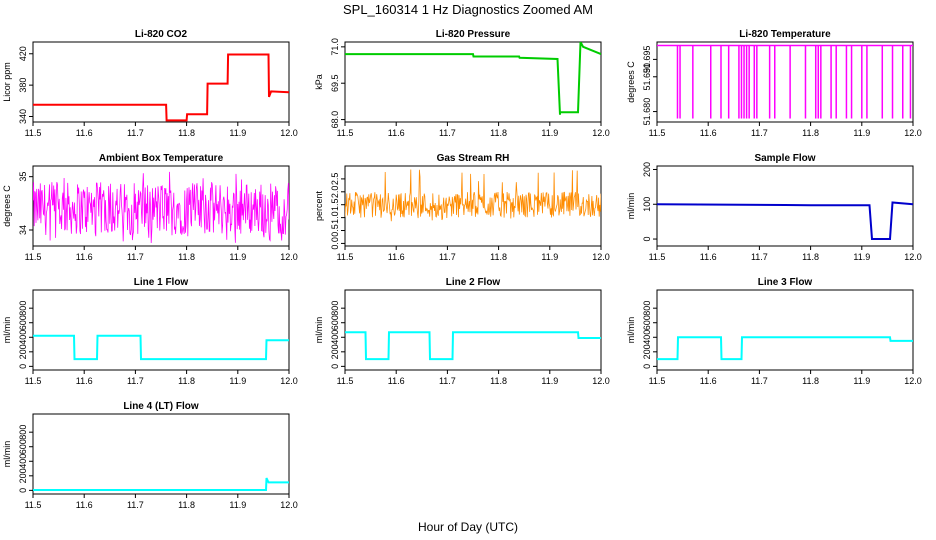 Image resolution: width=936 pixels, height=540 pixels. I want to click on y-tick-label: 2.5, so click(335, 179).